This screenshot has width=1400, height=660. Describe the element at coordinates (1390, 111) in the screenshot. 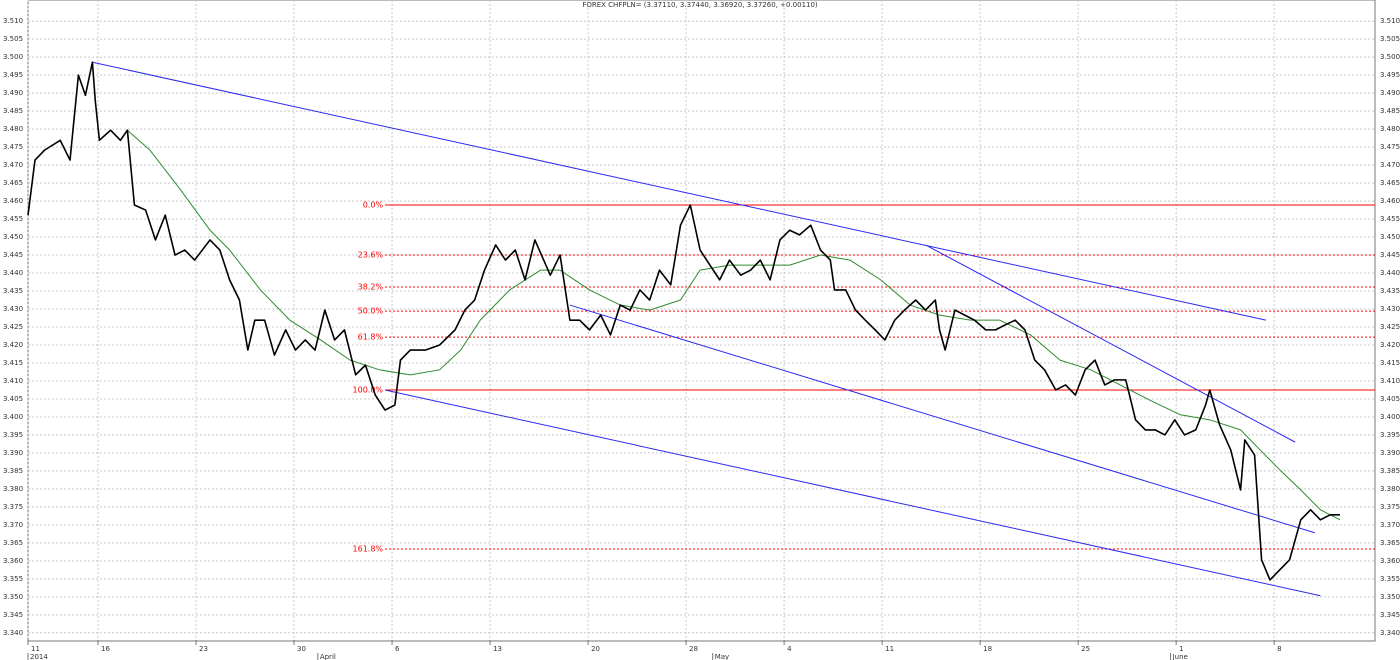

I see `y-tick-label-right: 3.485` at that location.